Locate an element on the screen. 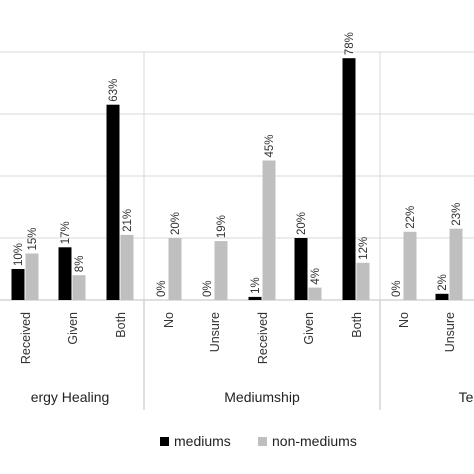 This screenshot has height=474, width=474. data-label-non-mediums: 20% is located at coordinates (176, 223).